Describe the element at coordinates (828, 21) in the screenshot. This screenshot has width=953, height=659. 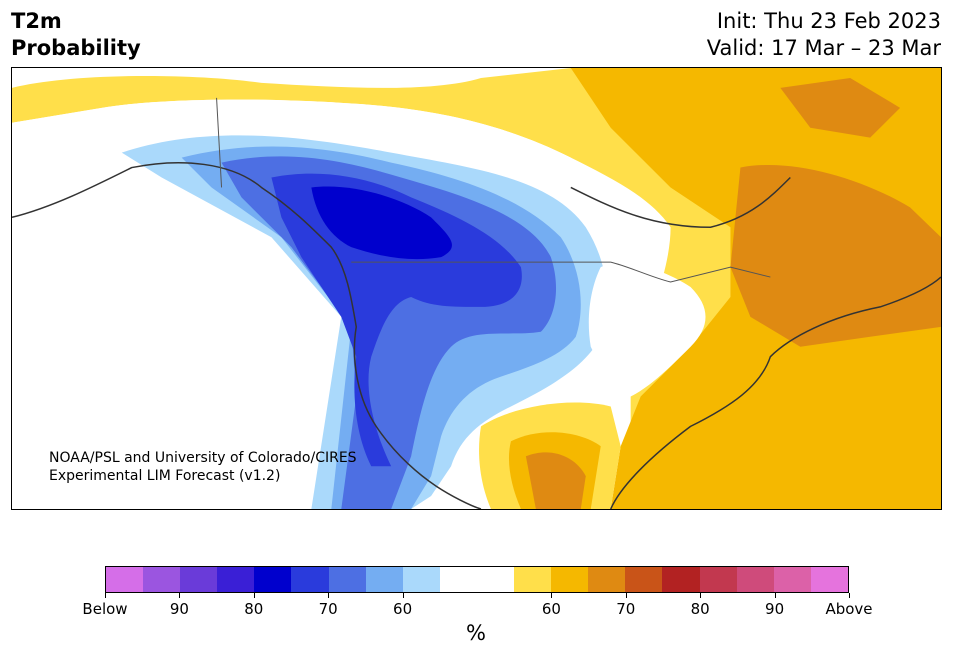
I see `init-date: Init: Thu 23 Feb 2023` at that location.